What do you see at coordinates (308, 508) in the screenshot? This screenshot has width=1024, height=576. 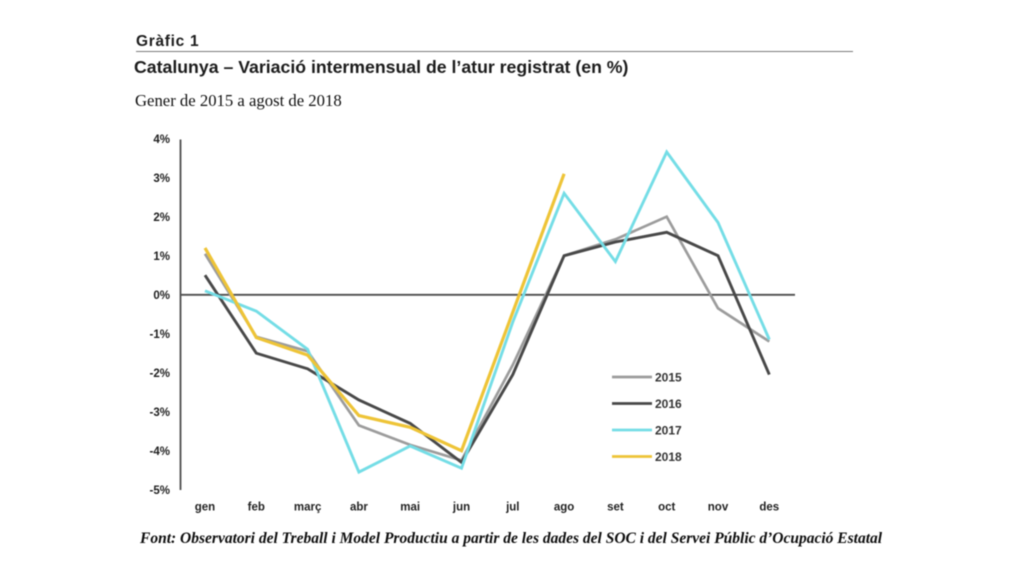 I see `svg-text: març` at bounding box center [308, 508].